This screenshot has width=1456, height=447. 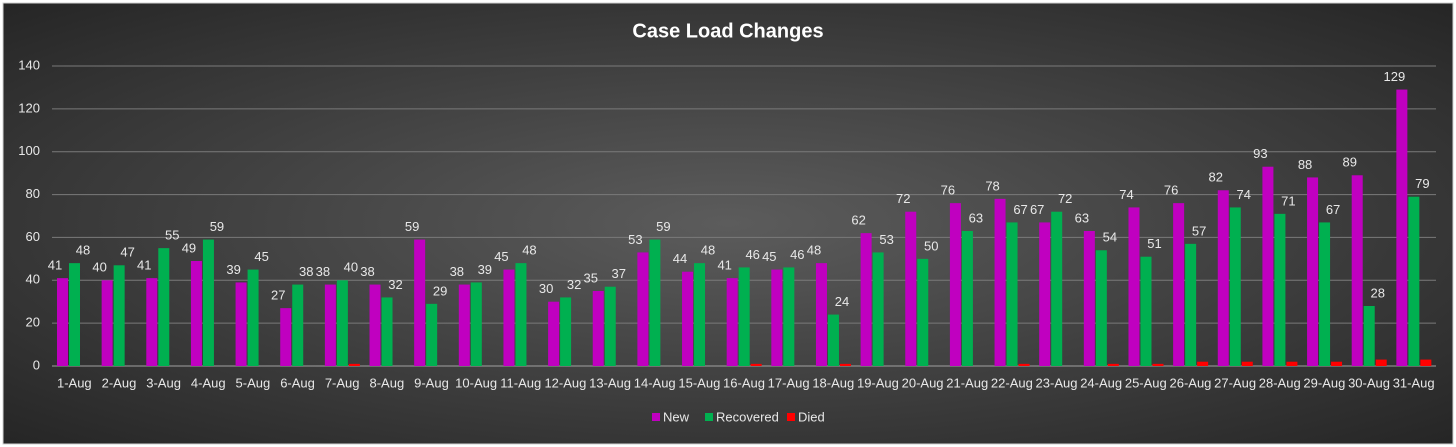 I want to click on data-label: 59, so click(x=412, y=226).